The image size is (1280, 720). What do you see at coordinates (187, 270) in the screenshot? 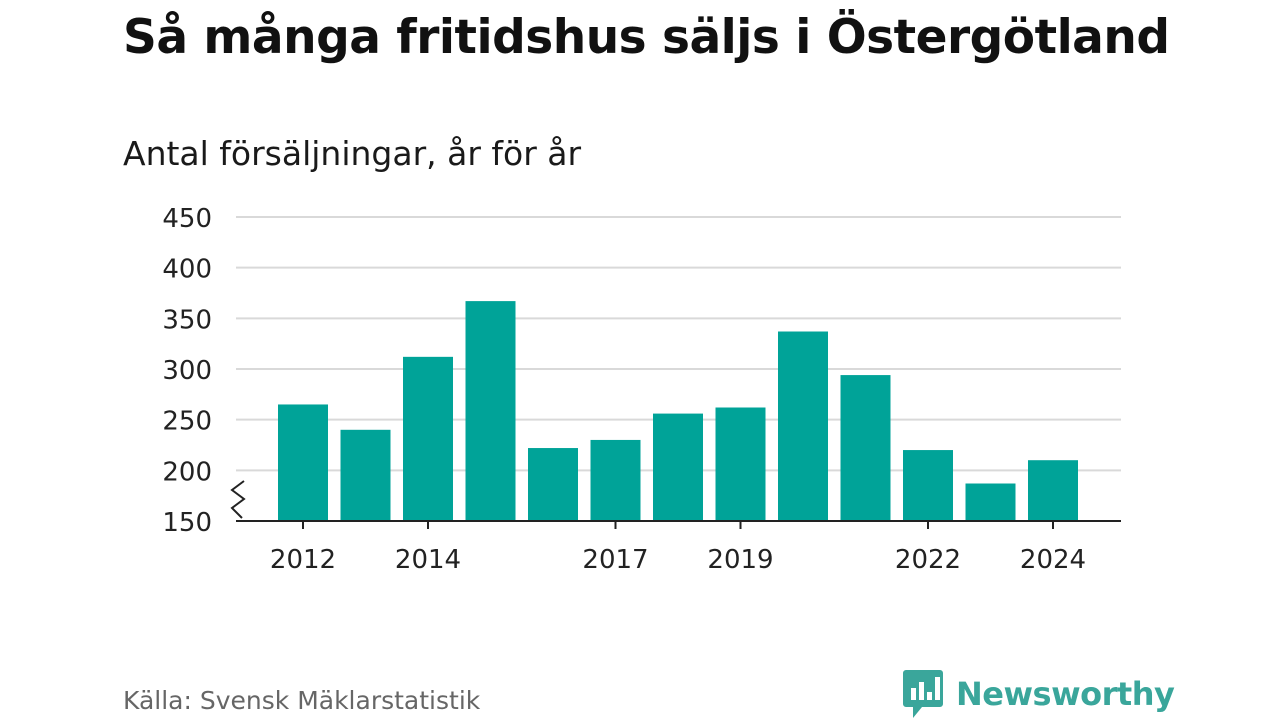
I see `y-tick-label: 400` at bounding box center [187, 270].